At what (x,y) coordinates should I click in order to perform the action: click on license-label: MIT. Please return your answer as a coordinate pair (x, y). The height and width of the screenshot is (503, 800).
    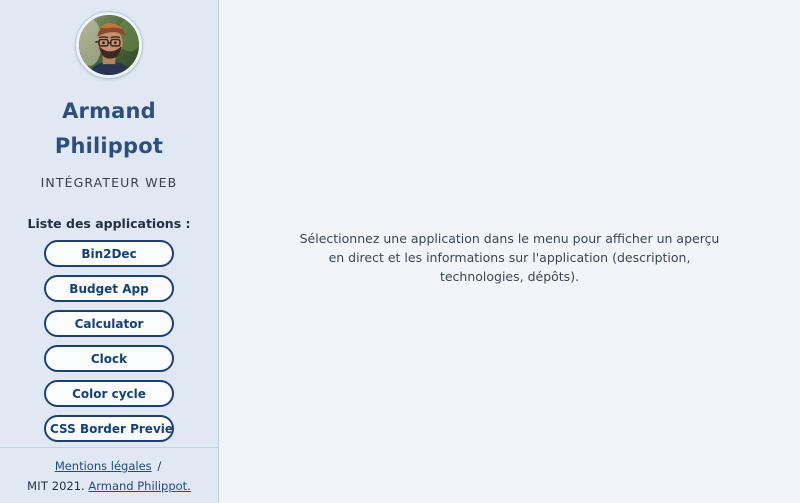
    Looking at the image, I should click on (38, 486).